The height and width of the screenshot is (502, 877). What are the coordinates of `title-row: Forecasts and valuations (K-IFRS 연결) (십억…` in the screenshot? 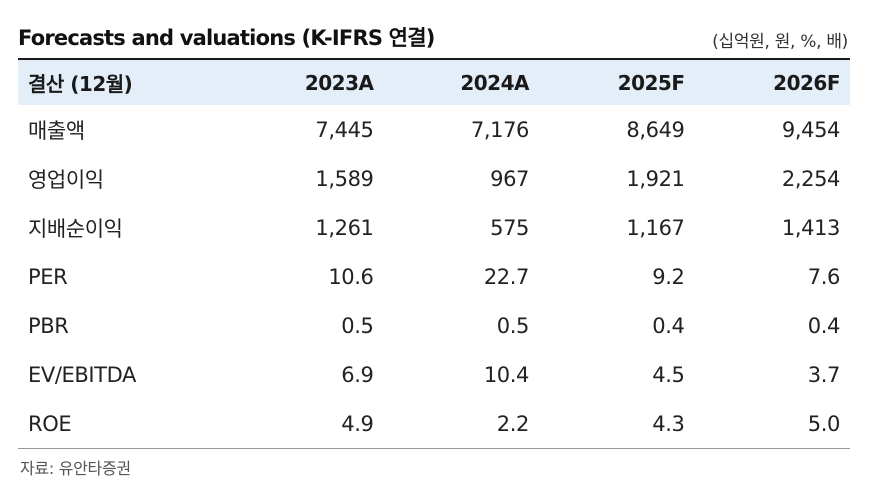 It's located at (434, 39).